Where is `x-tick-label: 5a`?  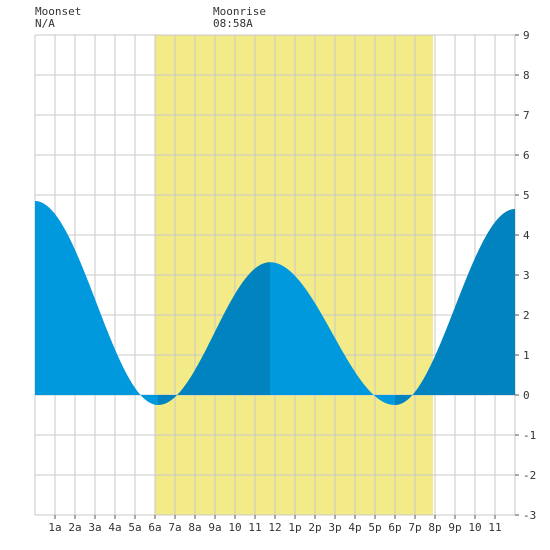 x-tick-label: 5a is located at coordinates (134, 527).